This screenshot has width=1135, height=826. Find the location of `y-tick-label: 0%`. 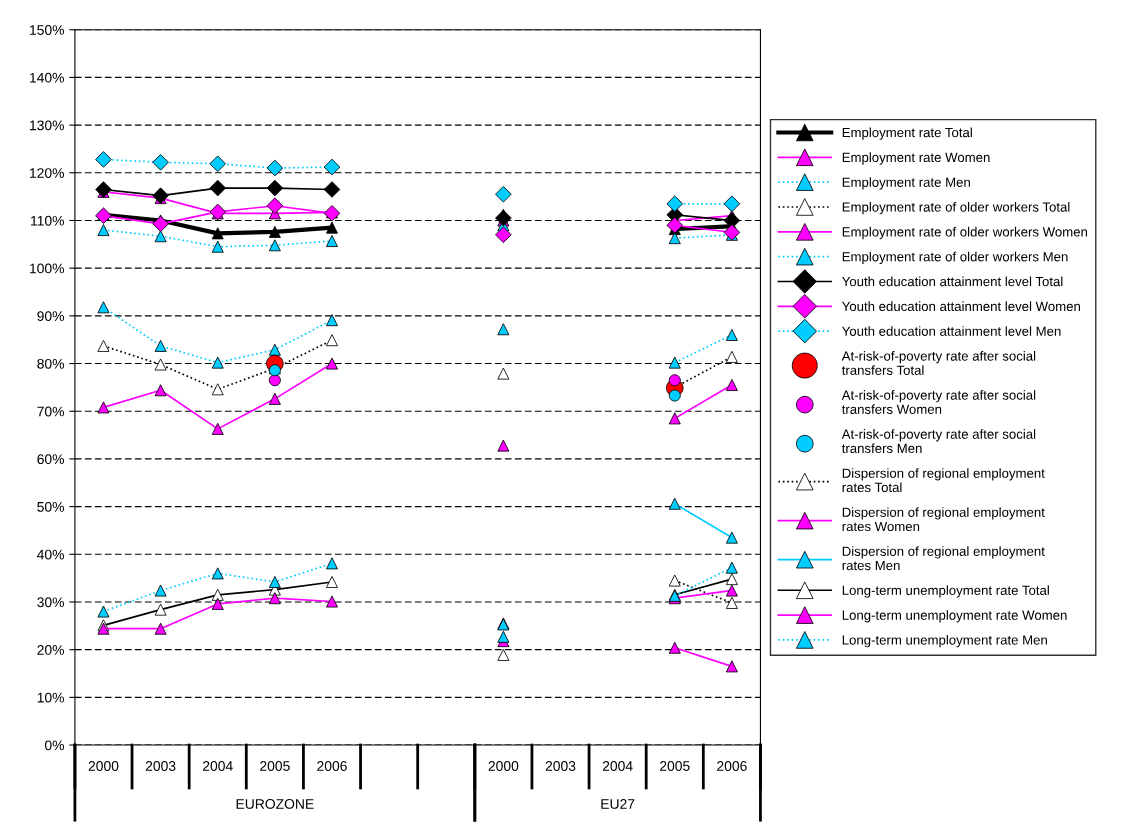

y-tick-label: 0% is located at coordinates (54, 745).